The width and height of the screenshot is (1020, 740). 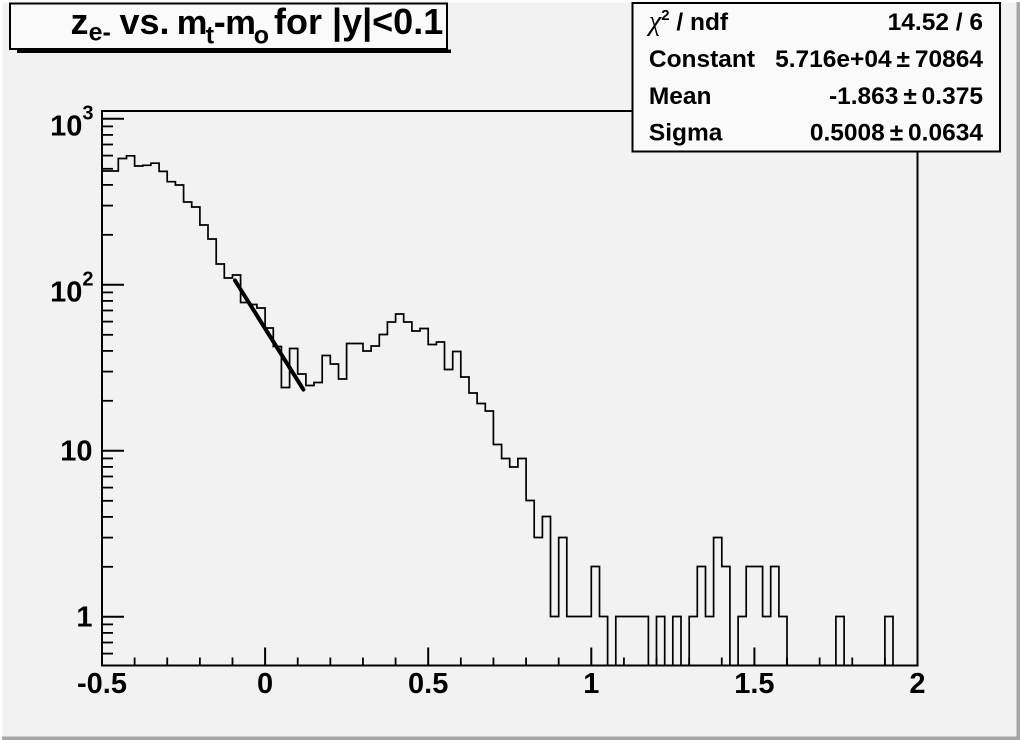 What do you see at coordinates (428, 684) in the screenshot?
I see `svg-text: 0.5` at bounding box center [428, 684].